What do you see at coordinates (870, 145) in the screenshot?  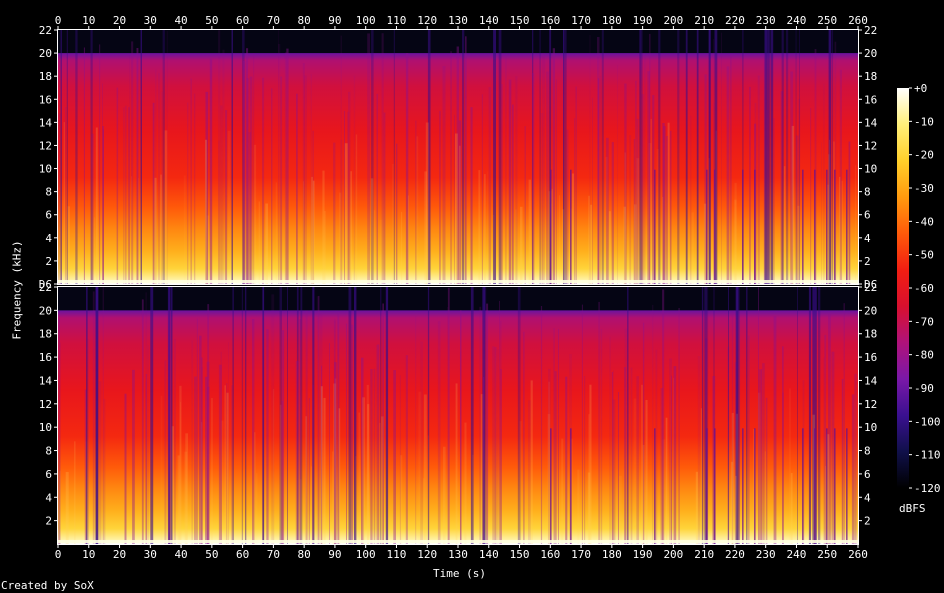 I see `y-tick-label-right: 12` at bounding box center [870, 145].